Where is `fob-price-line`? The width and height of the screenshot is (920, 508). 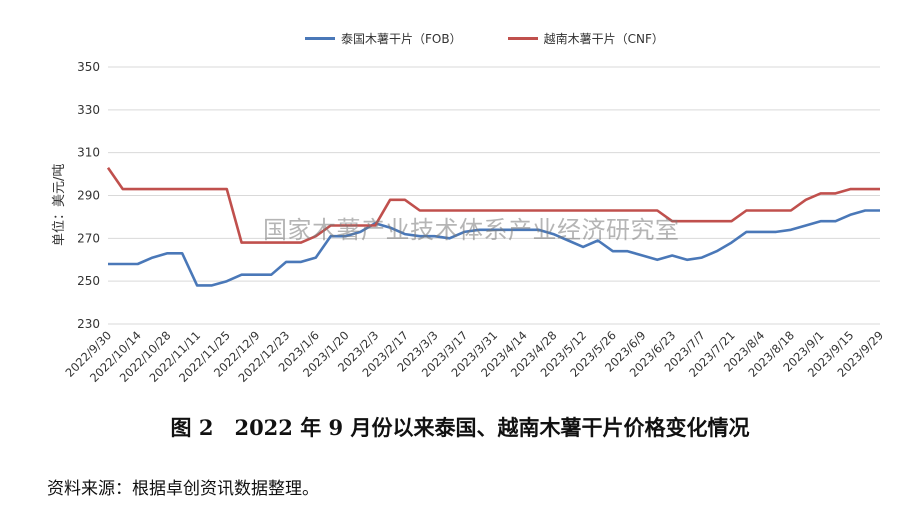
fob-price-line is located at coordinates (494, 248).